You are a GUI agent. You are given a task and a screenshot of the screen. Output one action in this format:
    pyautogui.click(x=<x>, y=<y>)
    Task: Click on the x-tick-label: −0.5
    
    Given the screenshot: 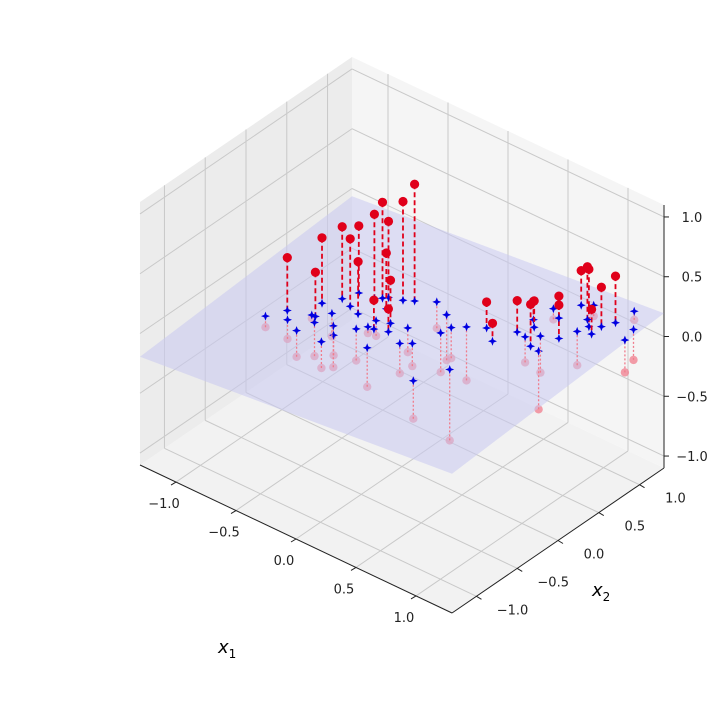 What is the action you would take?
    pyautogui.click(x=224, y=533)
    